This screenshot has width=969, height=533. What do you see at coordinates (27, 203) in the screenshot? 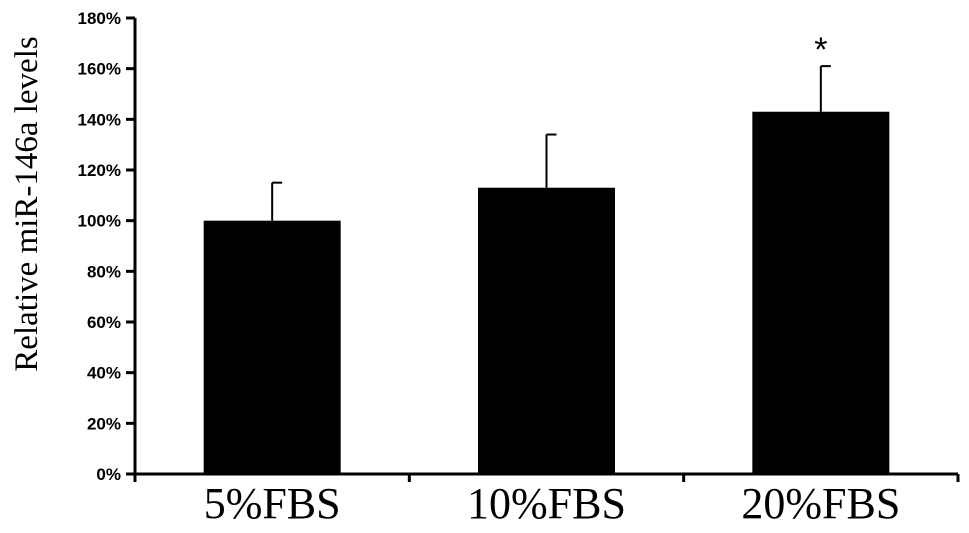
I see `y-axis-label: Relative miR-146a levels` at bounding box center [27, 203].